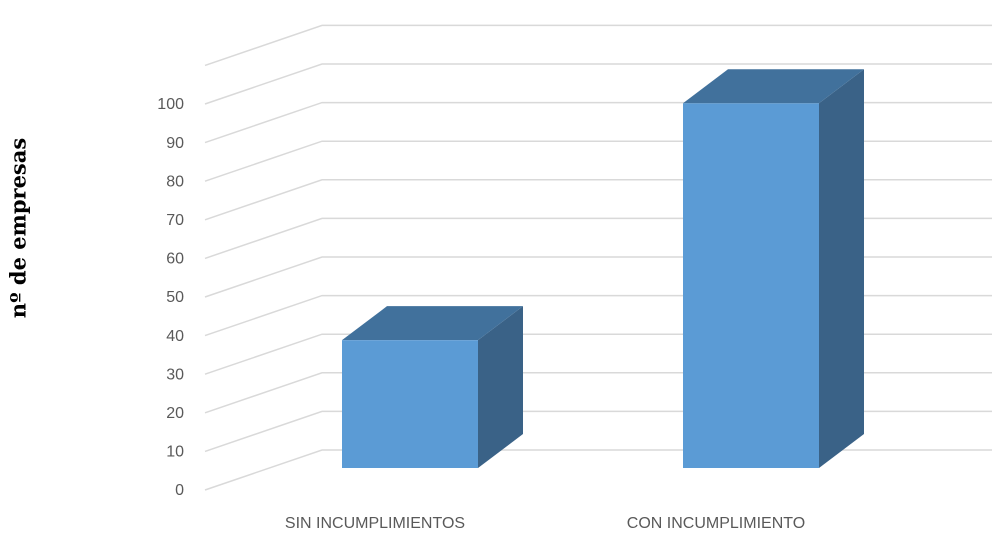 The image size is (992, 534). I want to click on x-category-label: CON INCUMPLIMIENTO, so click(716, 523).